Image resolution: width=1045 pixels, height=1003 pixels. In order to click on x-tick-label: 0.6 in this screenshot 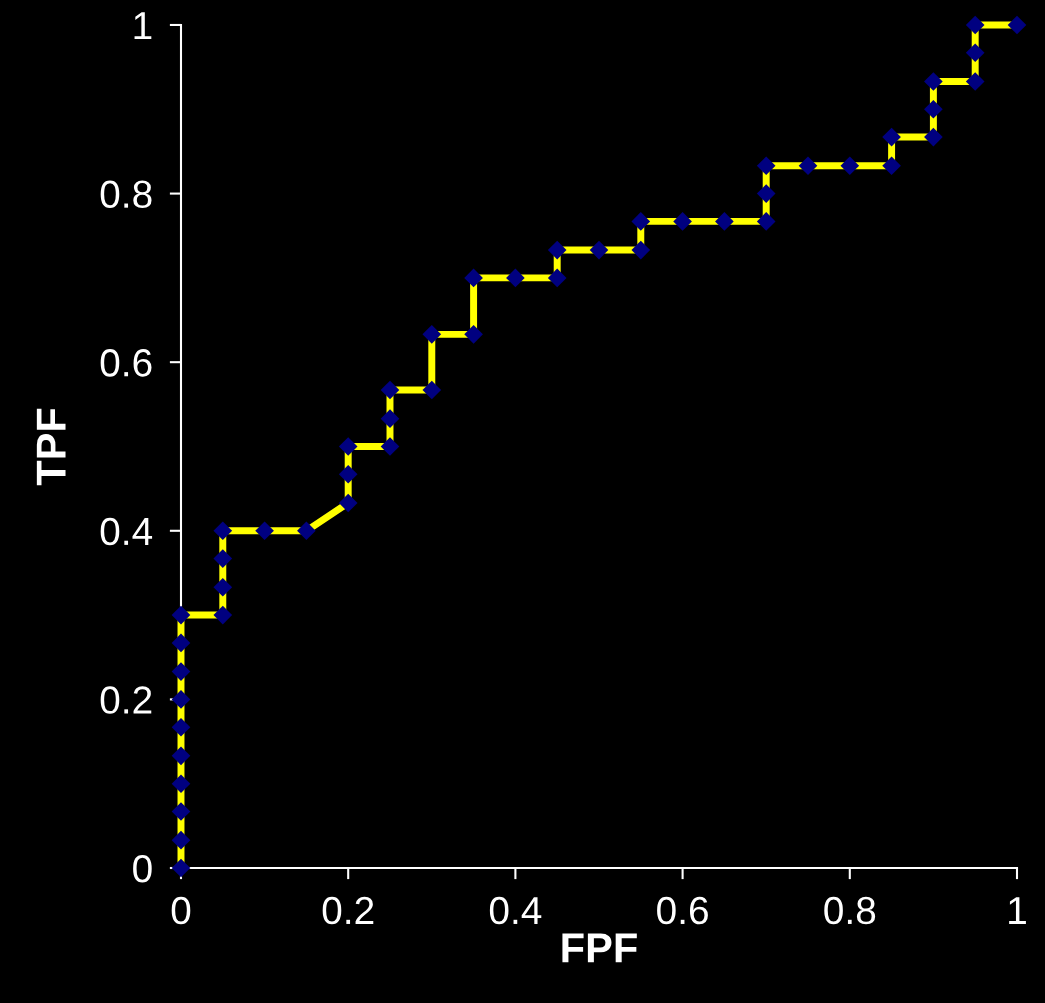, I will do `click(682, 910)`.